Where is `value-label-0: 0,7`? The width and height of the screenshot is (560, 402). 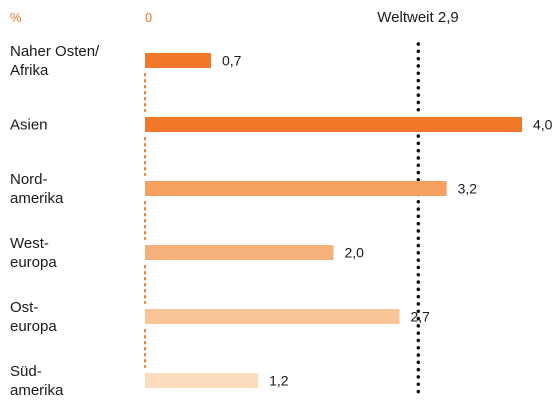
value-label-0: 0,7 is located at coordinates (232, 61).